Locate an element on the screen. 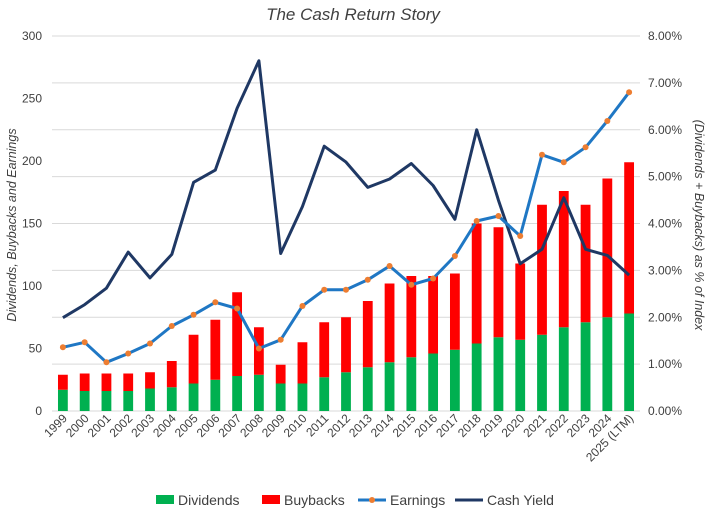 The width and height of the screenshot is (708, 523). left-tick-label: 300 is located at coordinates (32, 36).